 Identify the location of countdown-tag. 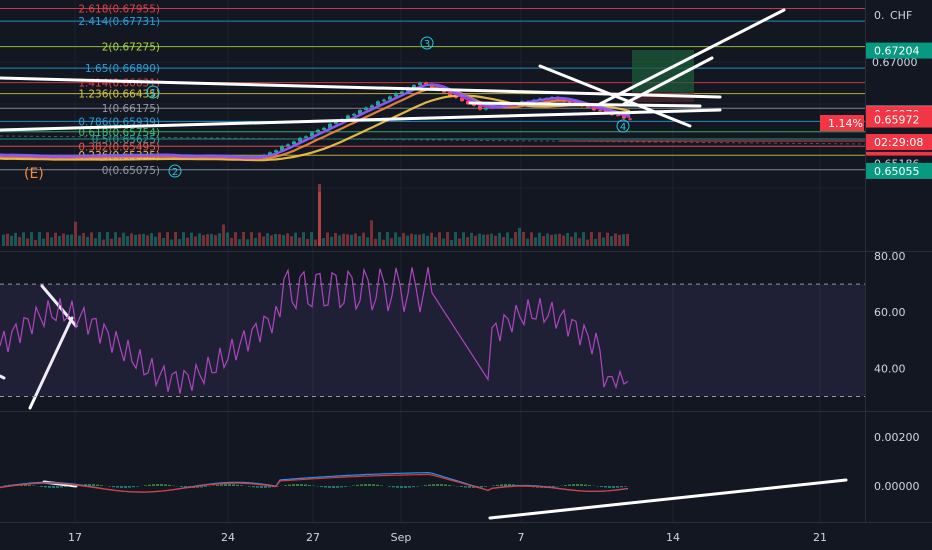
(899, 142).